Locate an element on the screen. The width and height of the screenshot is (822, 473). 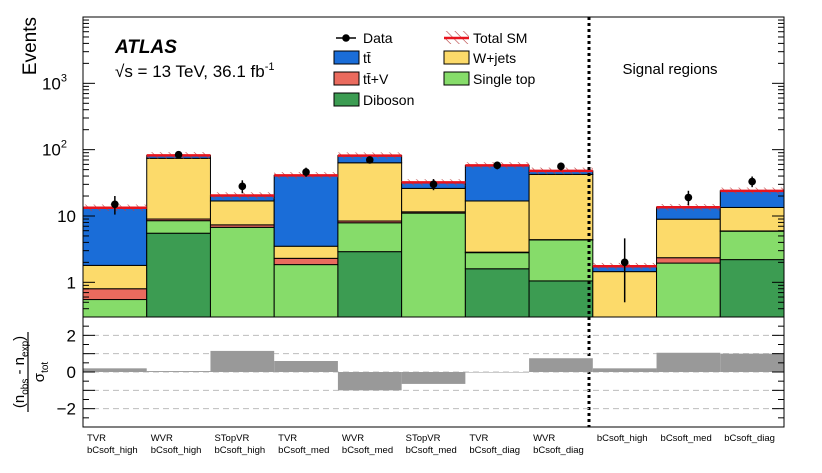
legend-item-fill-6: Diboson is located at coordinates (373, 100).